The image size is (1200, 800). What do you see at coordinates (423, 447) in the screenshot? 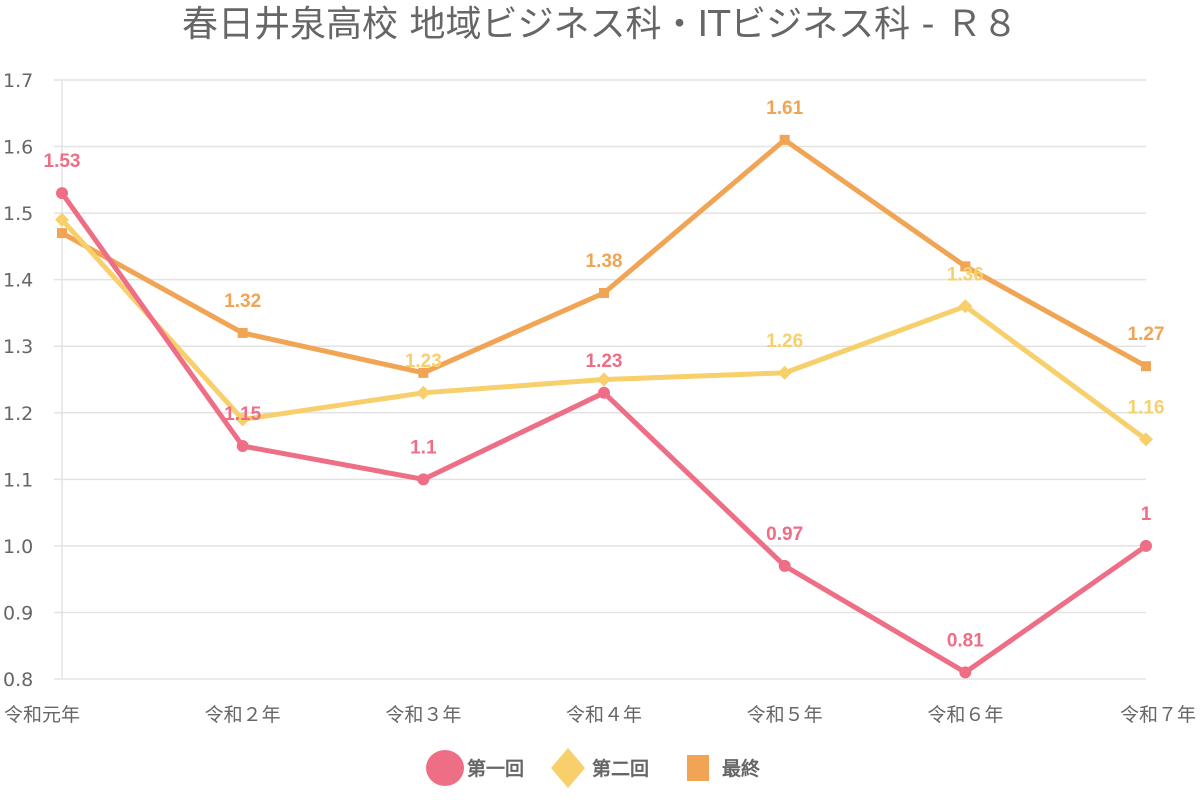
I see `data-label: 1.1` at bounding box center [423, 447].